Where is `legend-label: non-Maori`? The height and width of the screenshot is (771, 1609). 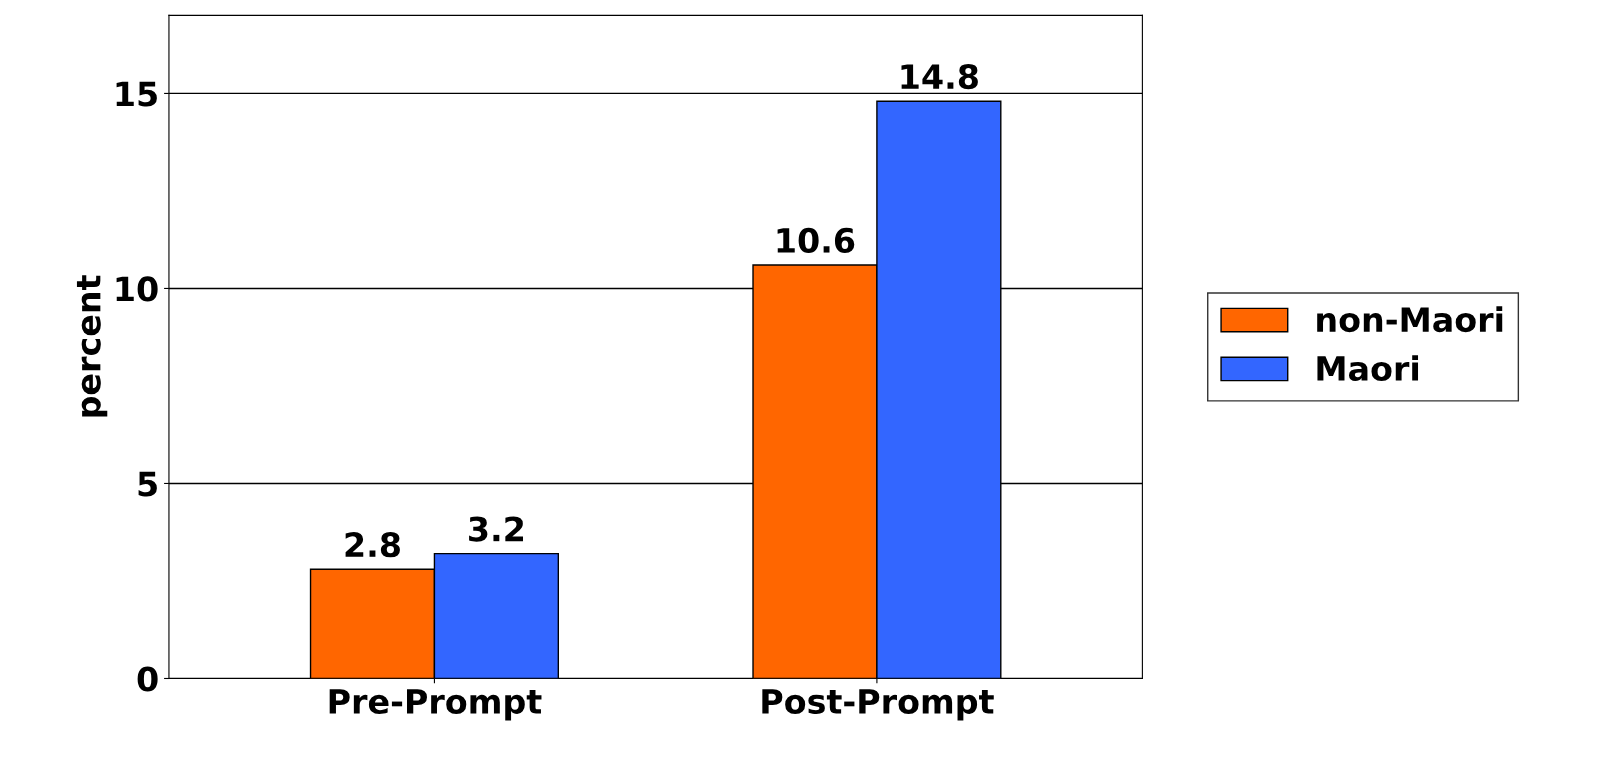
legend-label: non-Maori is located at coordinates (1410, 319).